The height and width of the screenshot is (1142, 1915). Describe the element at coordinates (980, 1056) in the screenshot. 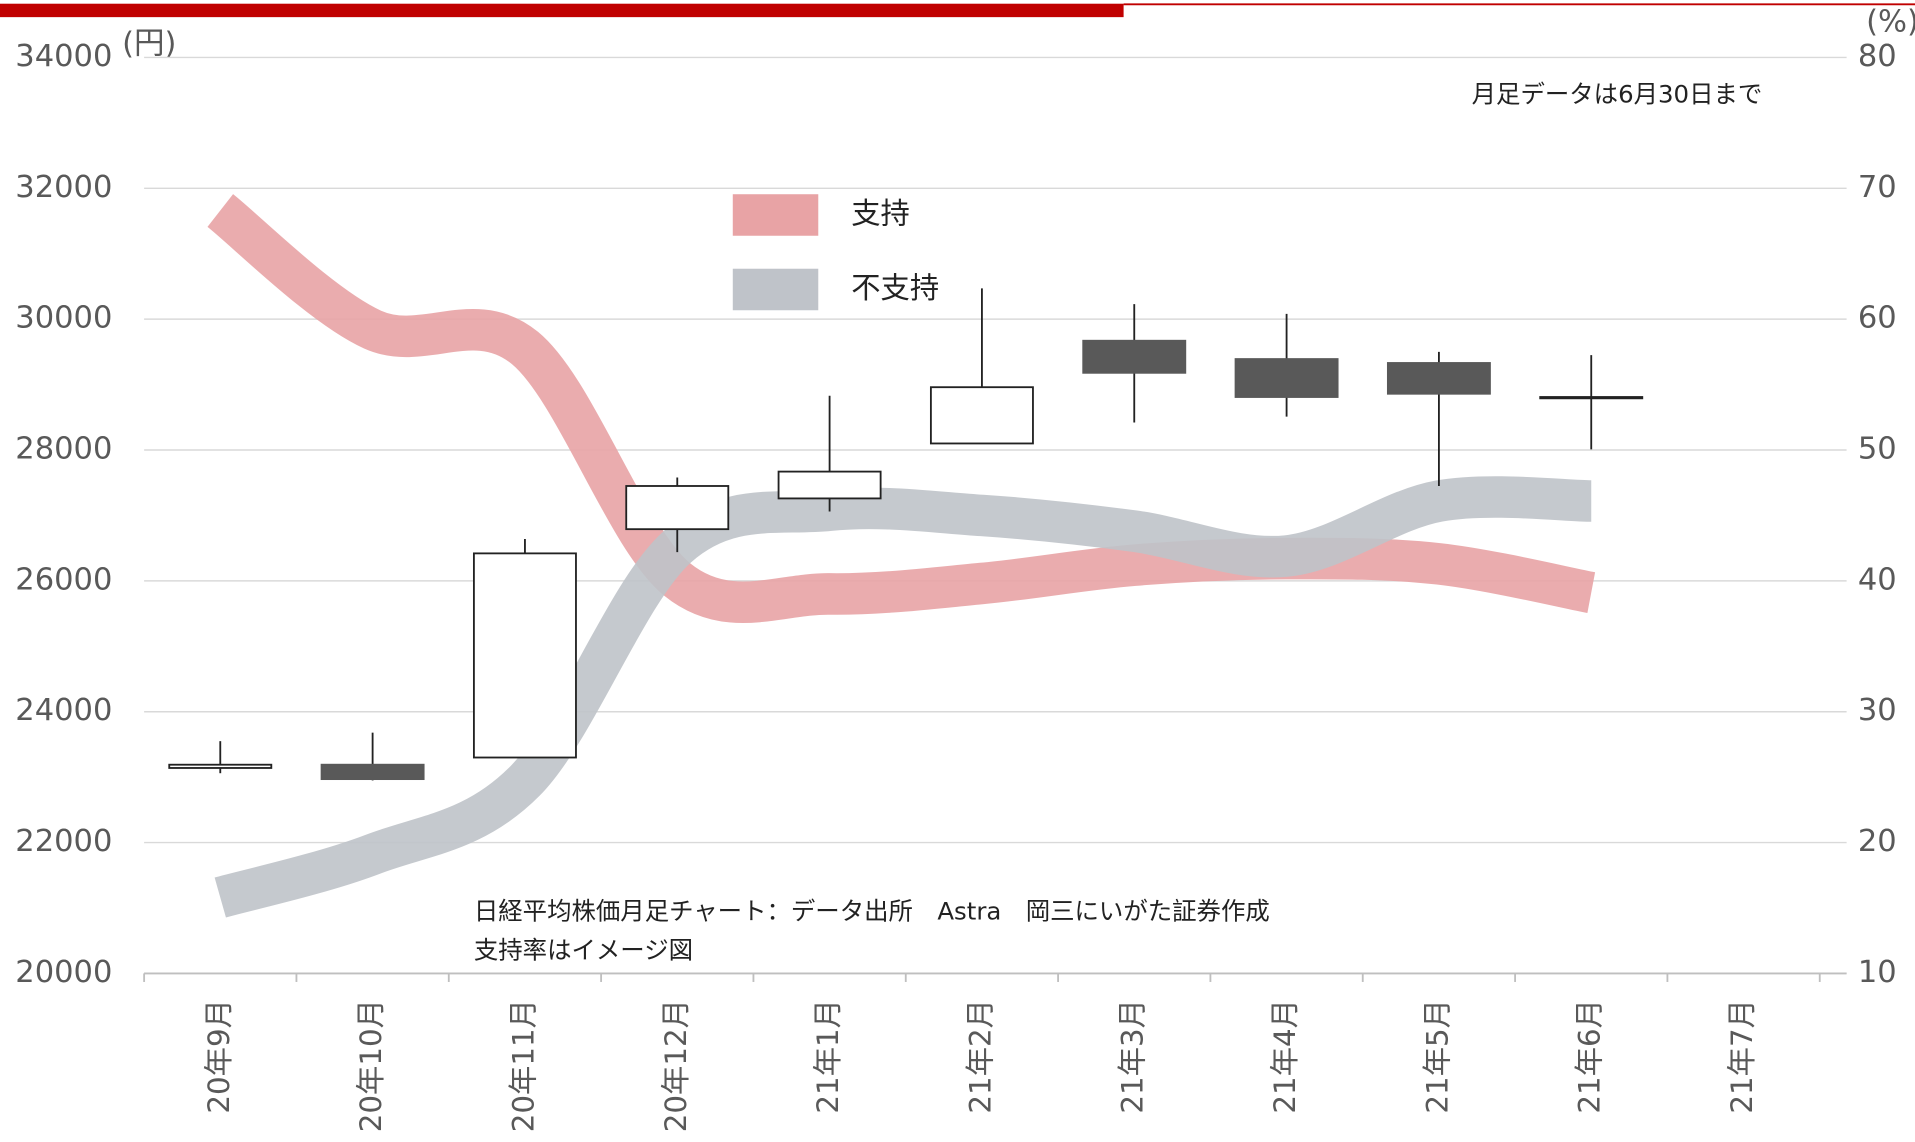

I see `x-tick-label: 21年2月` at that location.